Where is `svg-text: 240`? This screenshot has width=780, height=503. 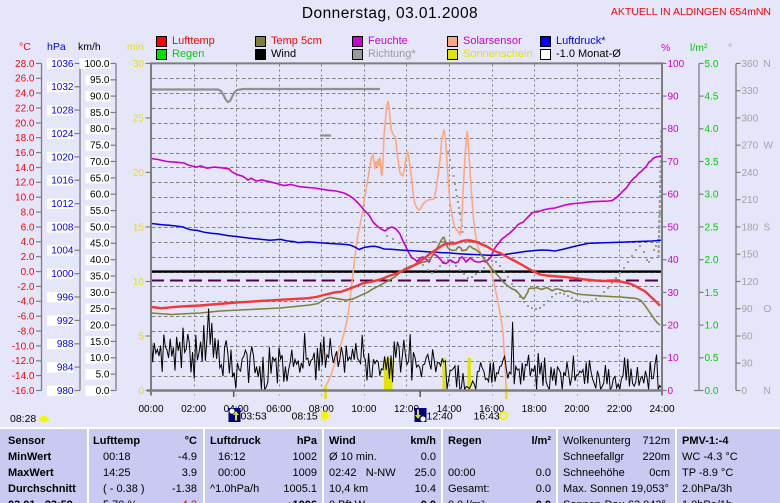
svg-text: 240 is located at coordinates (750, 173).